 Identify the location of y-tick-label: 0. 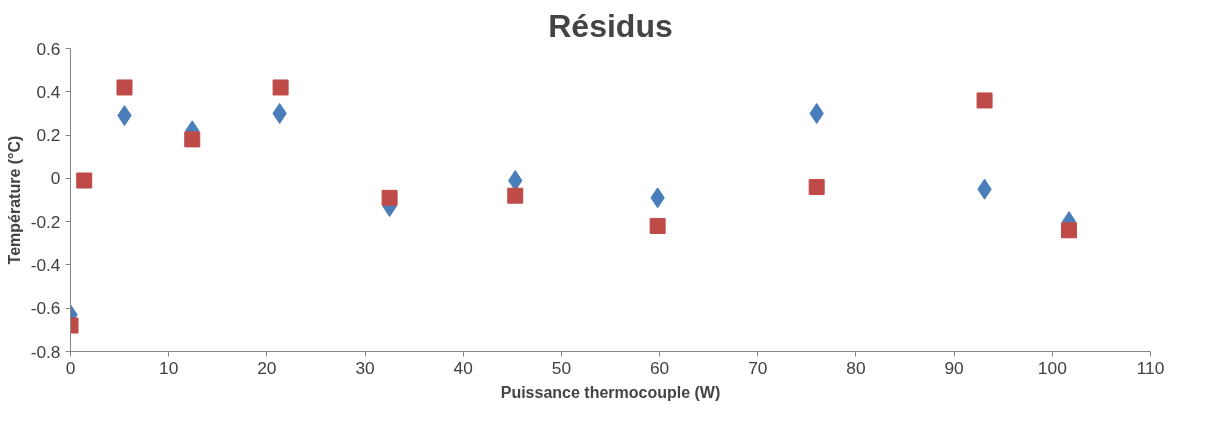
(55, 178).